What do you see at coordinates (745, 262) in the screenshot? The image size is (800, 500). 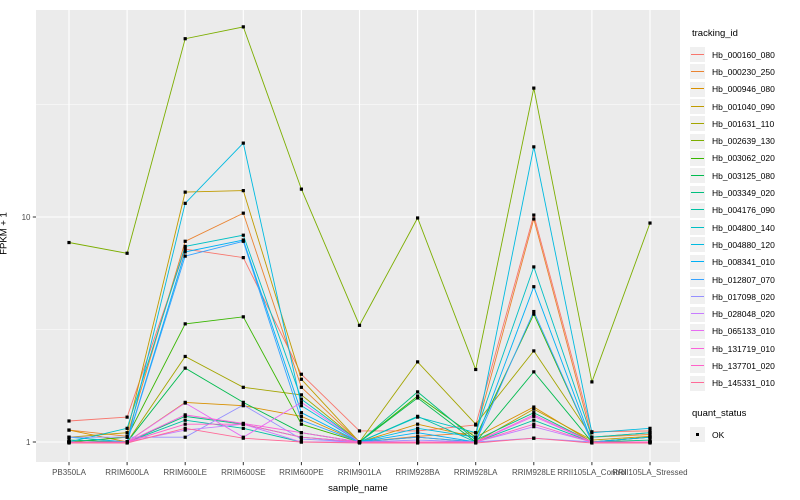 I see `legend-item-Hb_008341_010: Hb_008341_010` at bounding box center [745, 262].